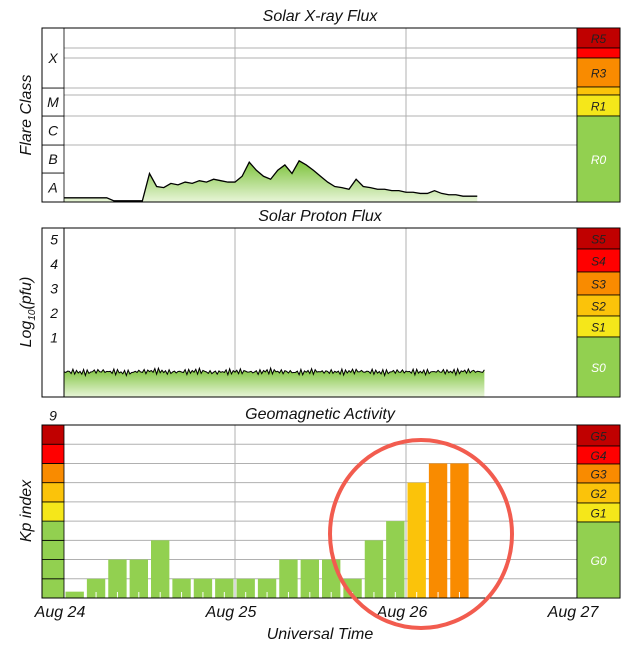  I want to click on proton-y-tick: 4, so click(54, 264).